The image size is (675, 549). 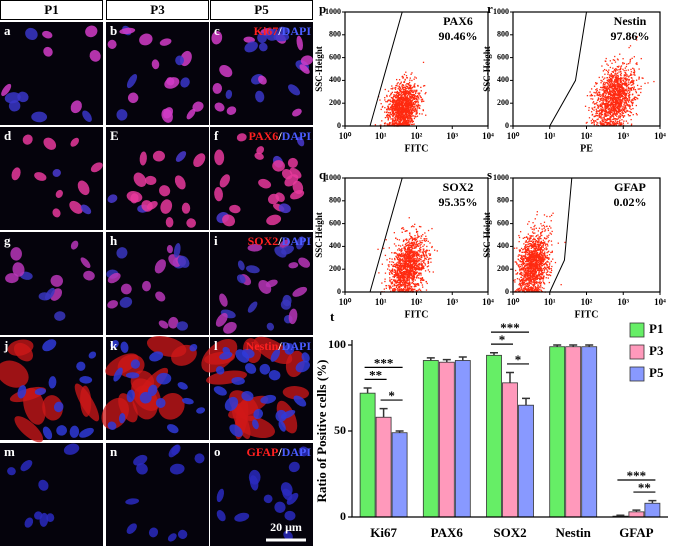 I want to click on panel-letter: b, so click(x=113, y=30).